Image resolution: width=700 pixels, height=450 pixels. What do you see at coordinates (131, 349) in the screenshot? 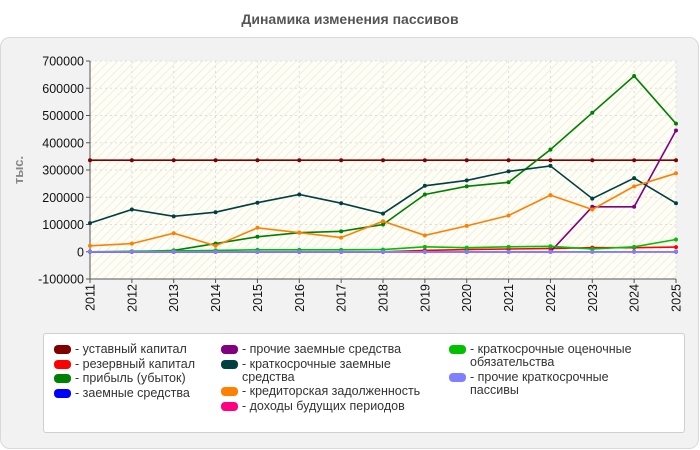
I see `legend-label: - уставный капитал` at bounding box center [131, 349].